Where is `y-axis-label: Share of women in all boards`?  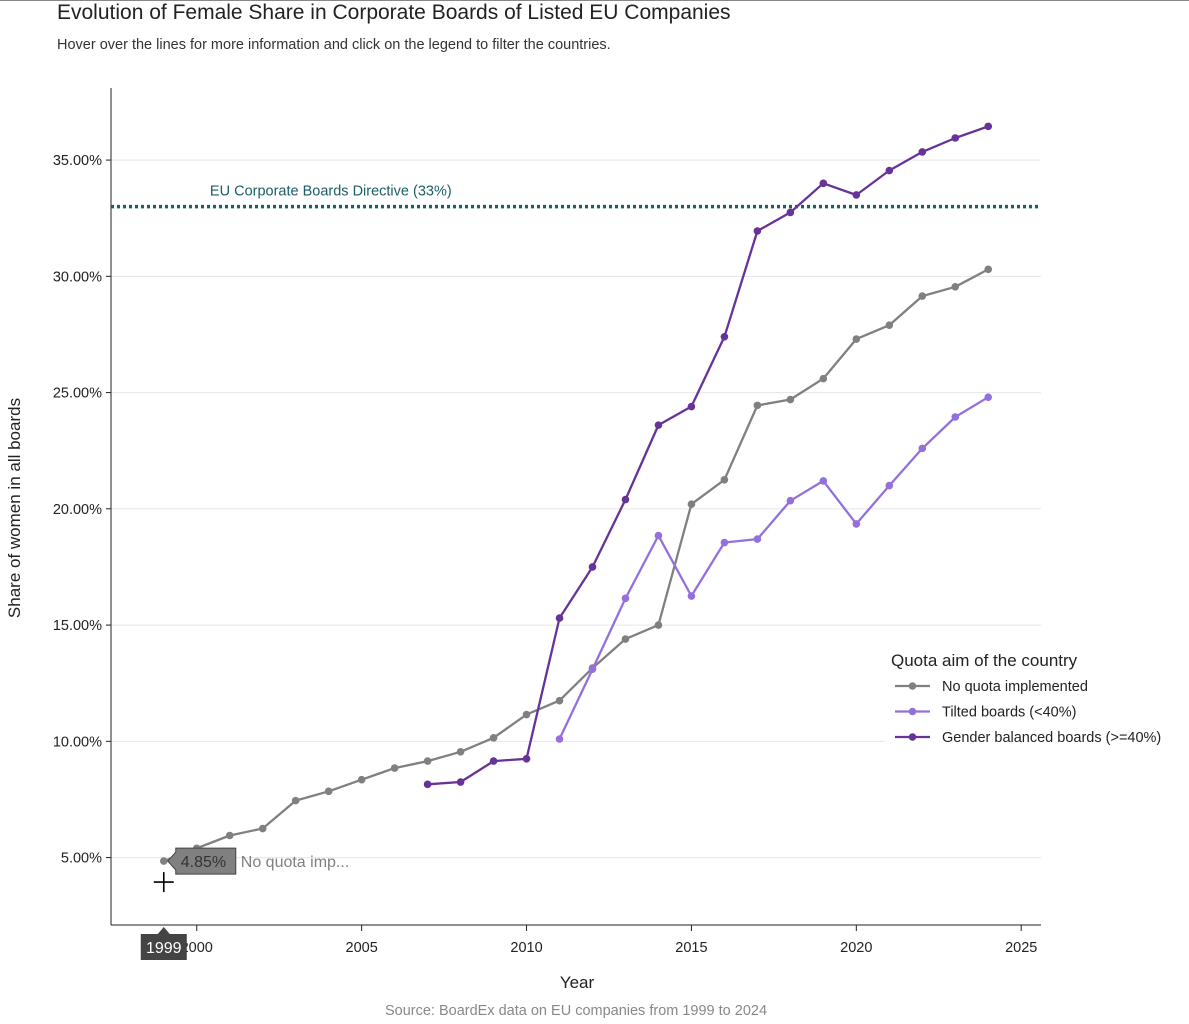
y-axis-label: Share of women in all boards is located at coordinates (14, 508).